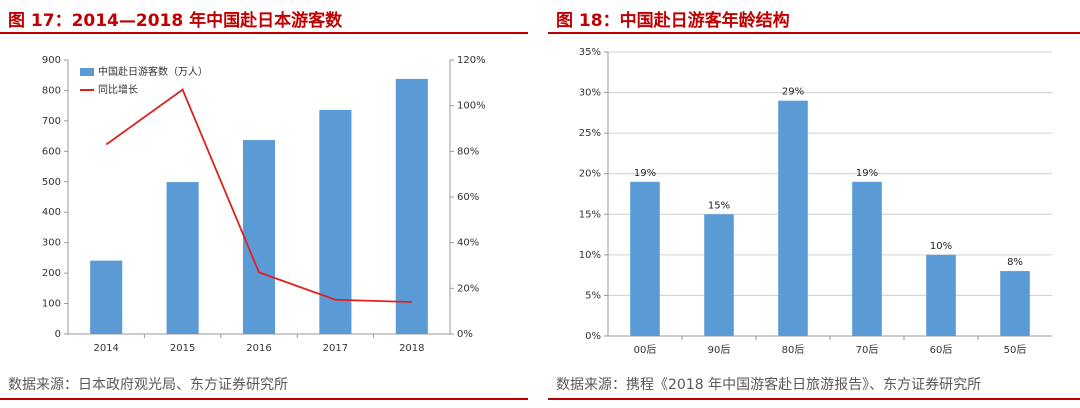 This screenshot has width=1080, height=408. What do you see at coordinates (590, 133) in the screenshot?
I see `y-tick-label: 25%` at bounding box center [590, 133].